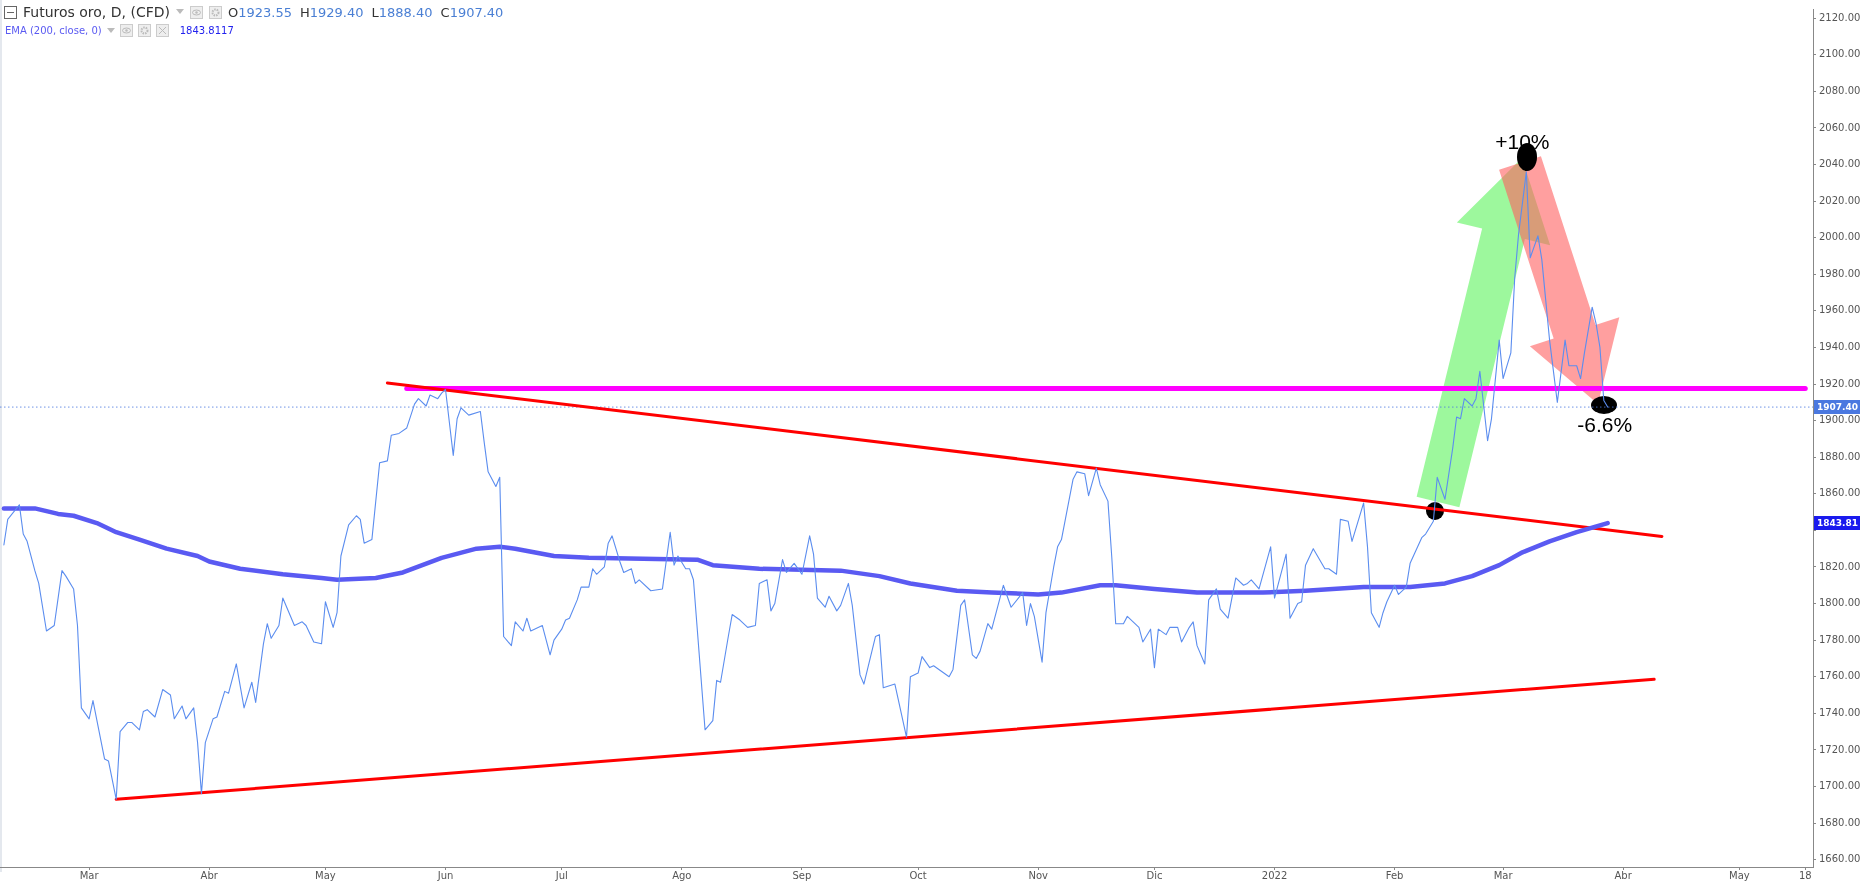  Describe the element at coordinates (1840, 493) in the screenshot. I see `y-tick-label: 1860.00` at that location.